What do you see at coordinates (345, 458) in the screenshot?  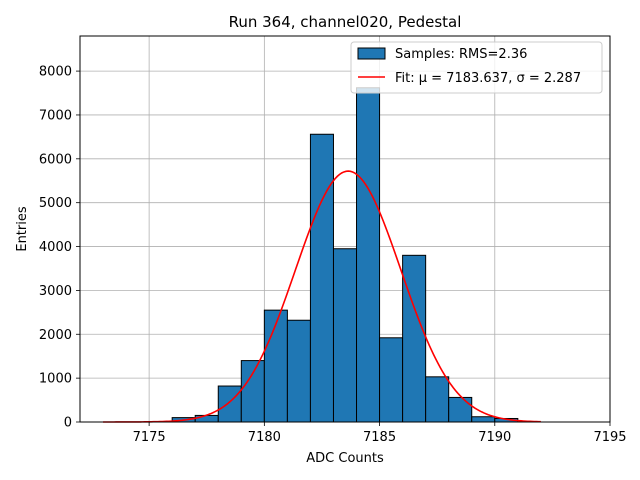 I see `x-axis-label: ADC Counts` at bounding box center [345, 458].